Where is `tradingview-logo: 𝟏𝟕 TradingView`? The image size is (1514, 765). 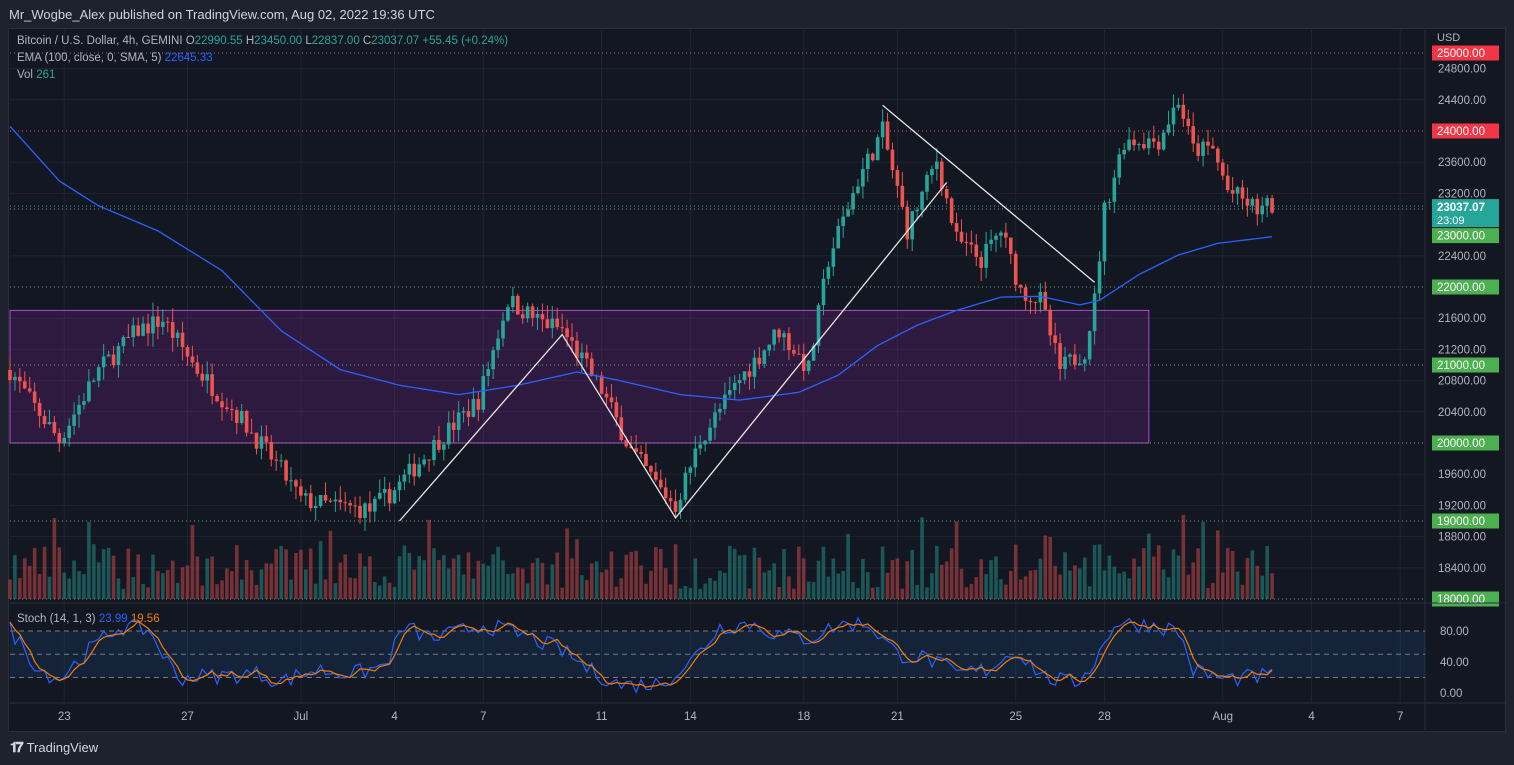 tradingview-logo: 𝟏𝟕 TradingView is located at coordinates (54, 747).